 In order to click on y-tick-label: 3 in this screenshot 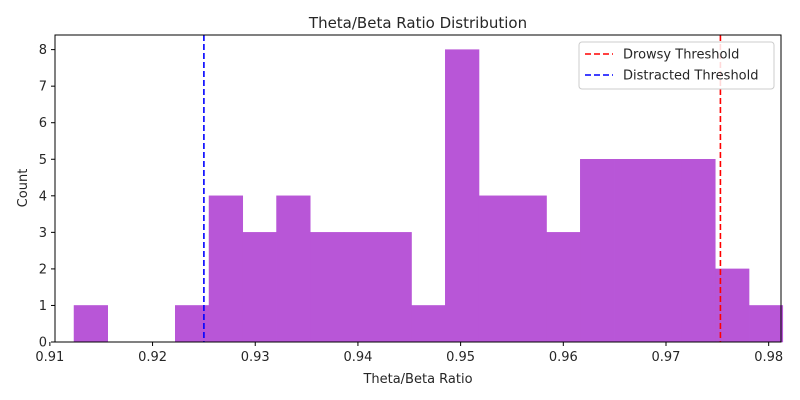, I will do `click(43, 233)`.